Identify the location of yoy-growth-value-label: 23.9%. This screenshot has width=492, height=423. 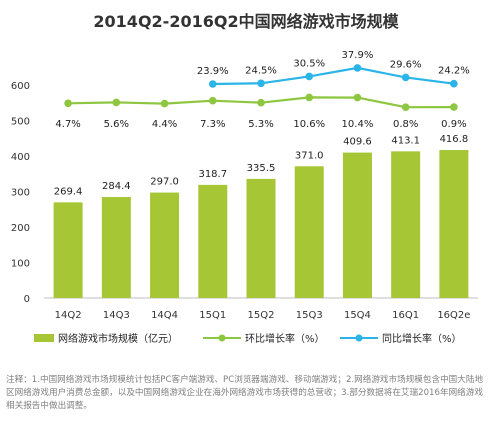
(213, 71).